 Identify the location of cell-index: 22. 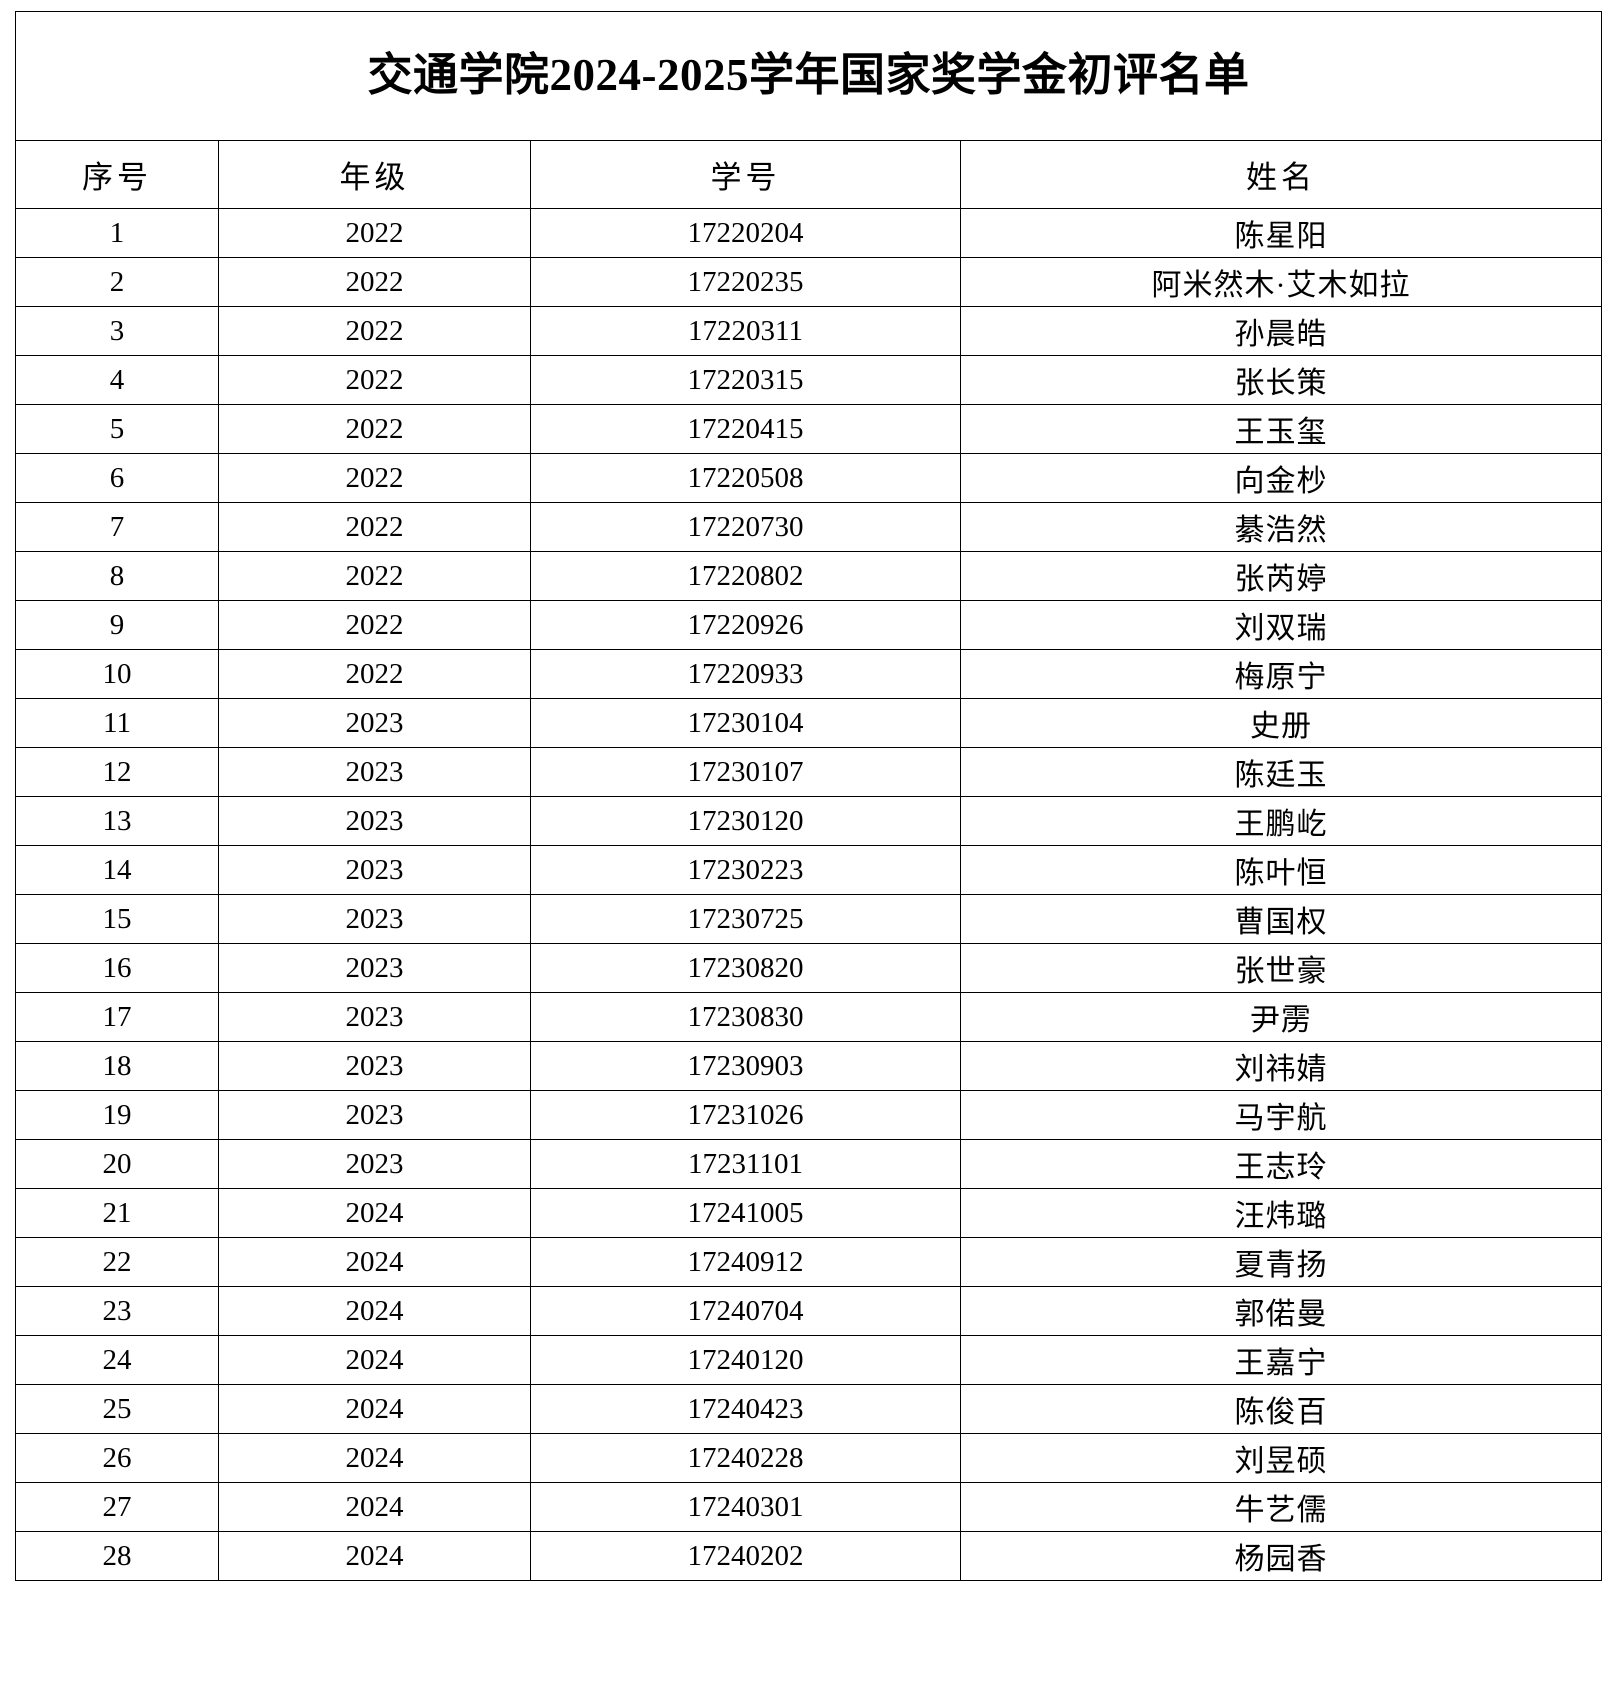
(117, 1262).